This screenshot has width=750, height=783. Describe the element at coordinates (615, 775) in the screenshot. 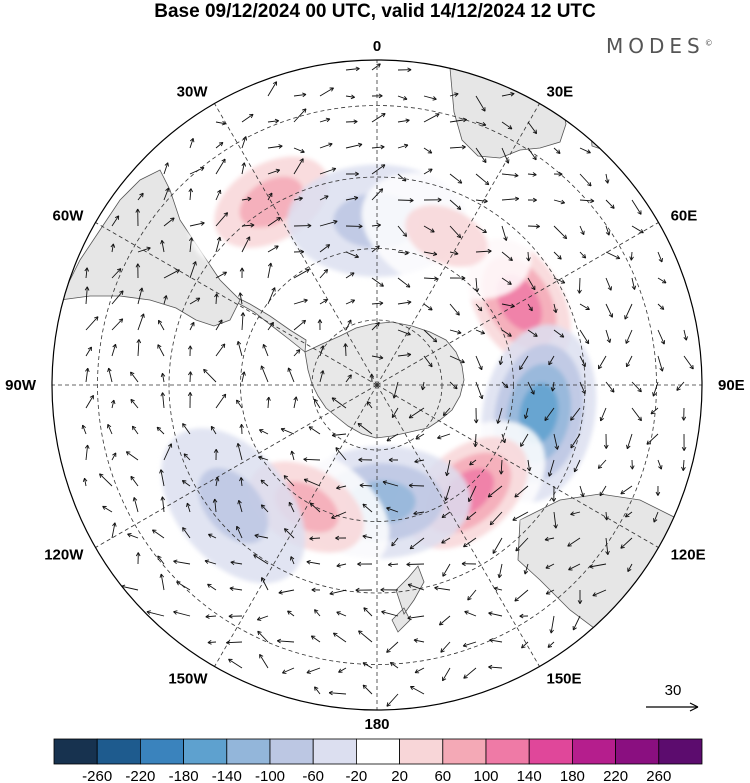

I see `colorbar-tick-label: 220` at that location.